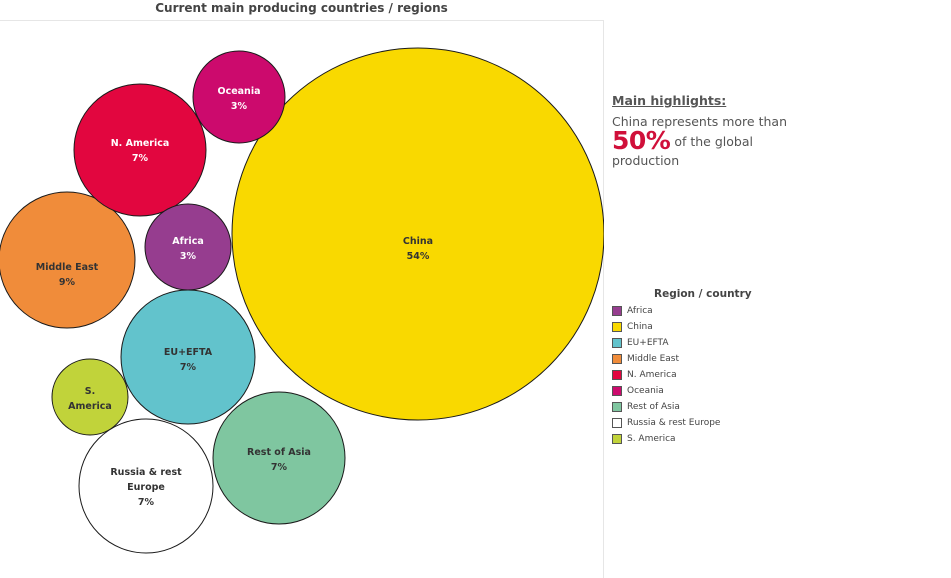  Describe the element at coordinates (712, 359) in the screenshot. I see `legend-item-middle-east: Middle East` at that location.